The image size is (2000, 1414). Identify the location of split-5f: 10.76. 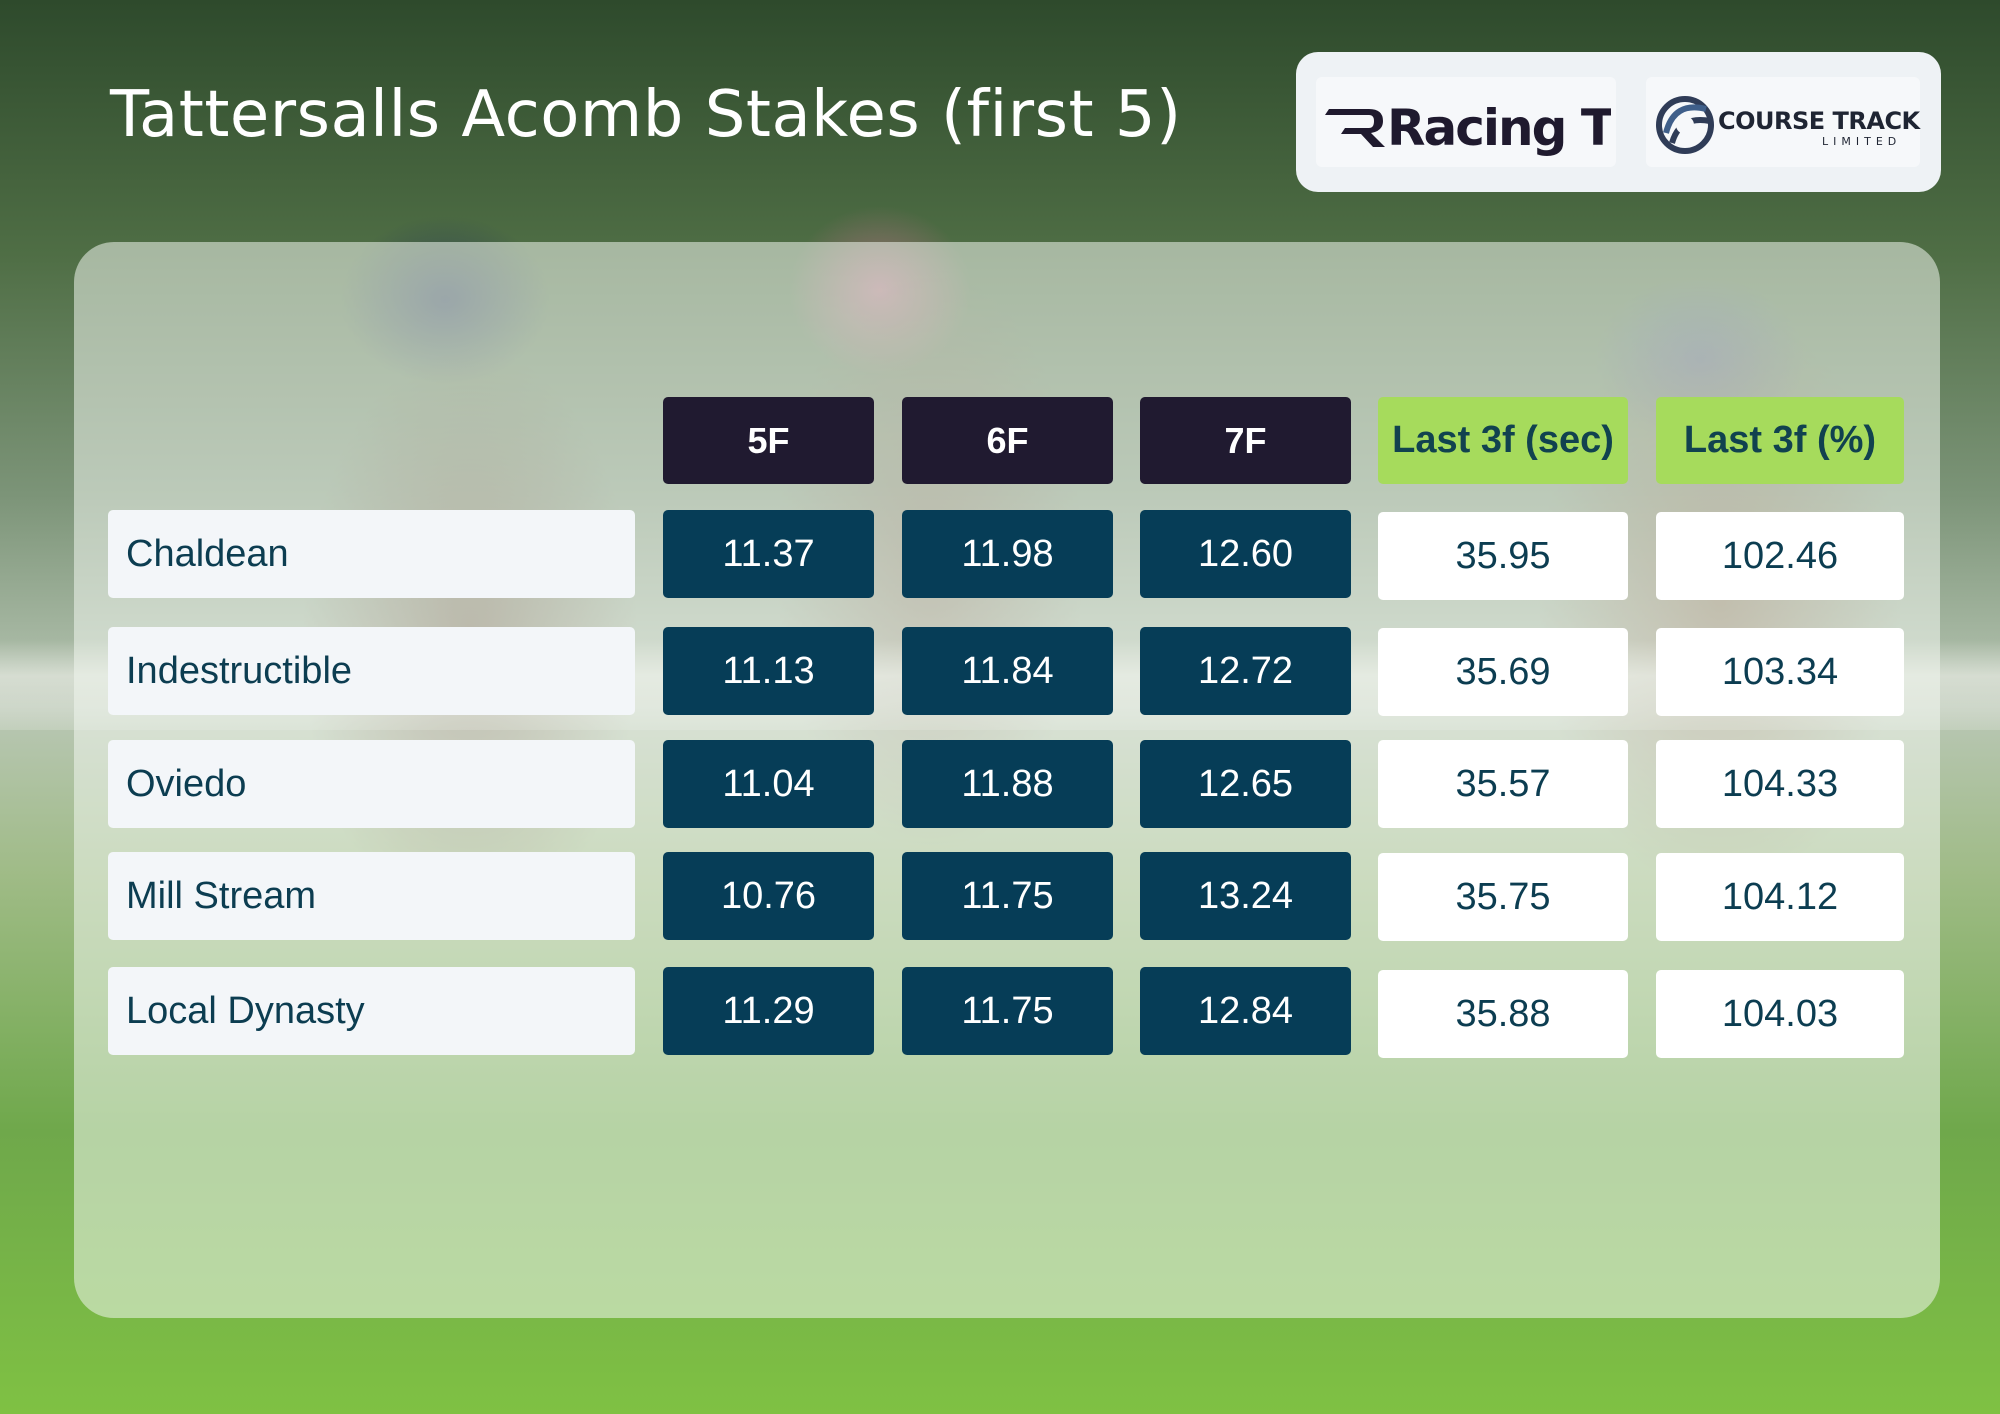
(768, 896).